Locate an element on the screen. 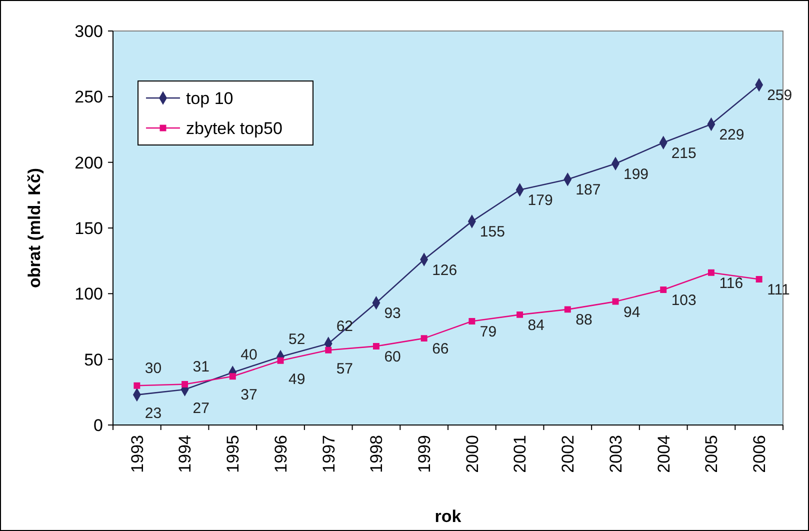  legend-label: zbytek top50 is located at coordinates (234, 128).